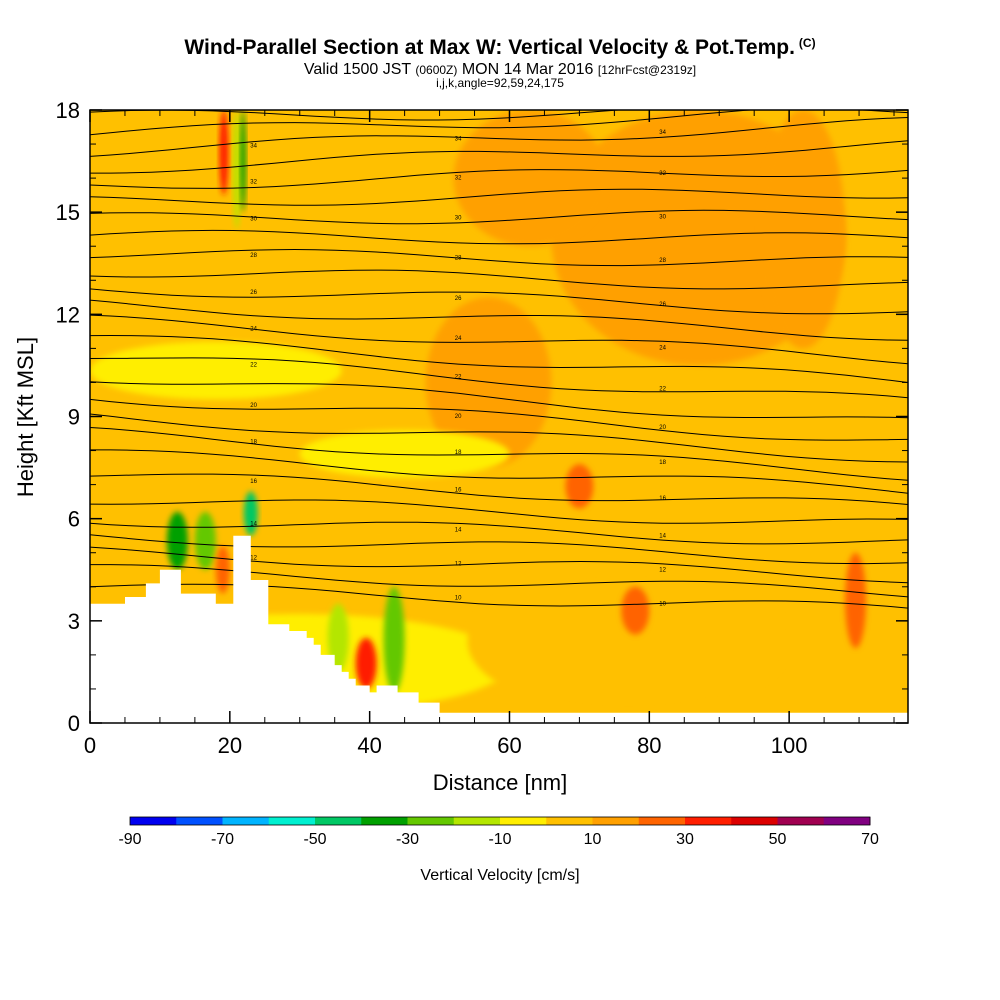 The image size is (1000, 1000). I want to click on contour-label: 20, so click(458, 417).